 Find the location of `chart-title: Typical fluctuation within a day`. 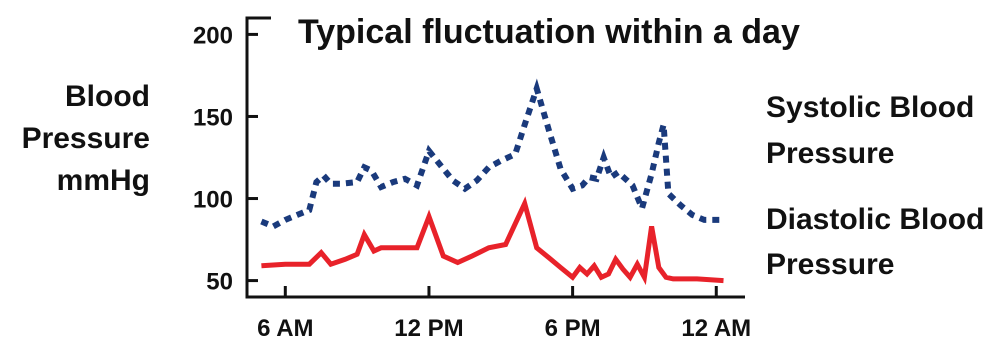

chart-title: Typical fluctuation within a day is located at coordinates (549, 32).